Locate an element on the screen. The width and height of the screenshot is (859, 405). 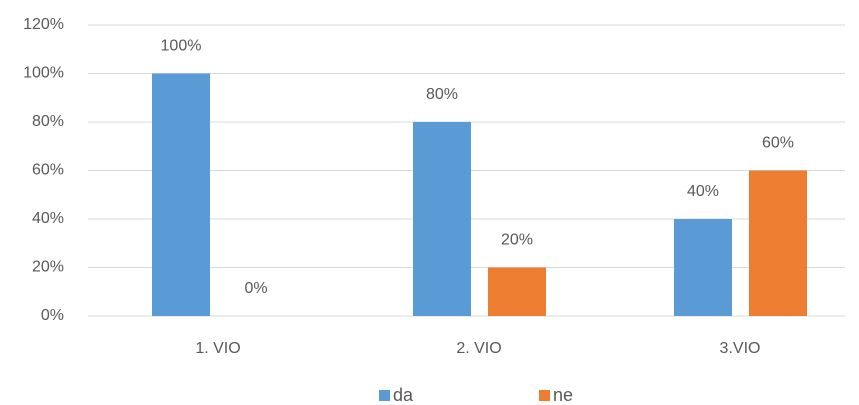
data-label: 60% is located at coordinates (778, 143).